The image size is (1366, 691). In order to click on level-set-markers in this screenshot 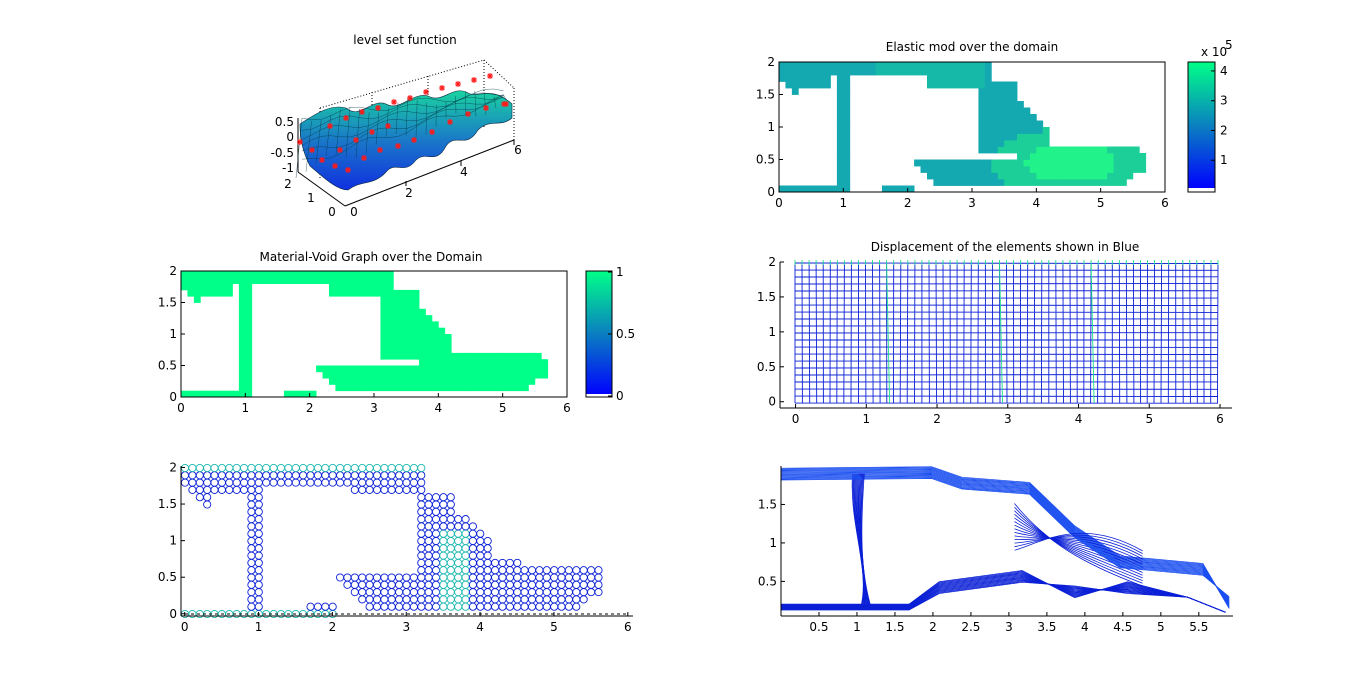, I will do `click(403, 123)`.